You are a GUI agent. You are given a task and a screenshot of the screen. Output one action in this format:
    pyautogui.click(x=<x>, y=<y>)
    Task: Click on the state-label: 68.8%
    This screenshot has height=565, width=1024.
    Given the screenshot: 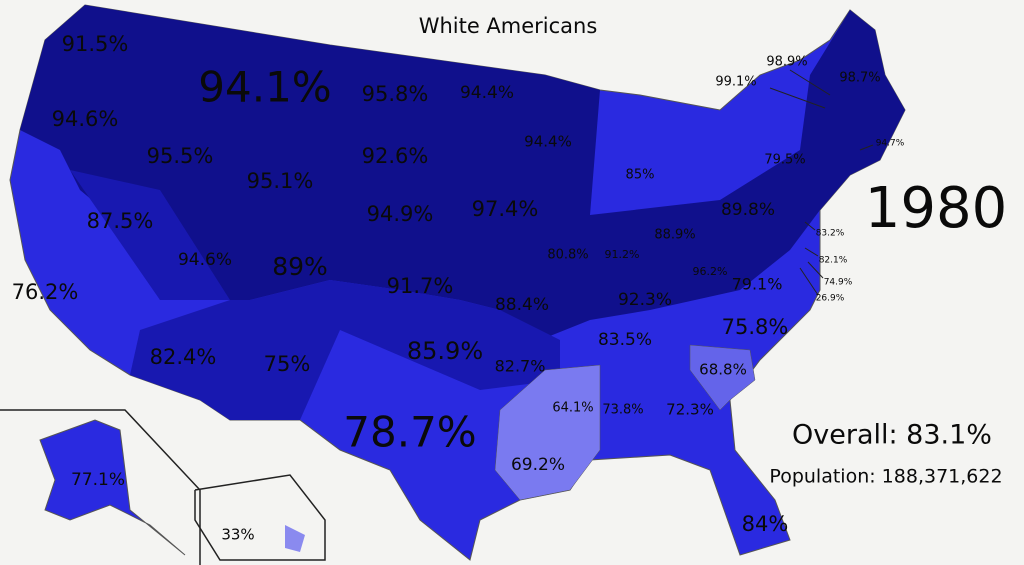 What is the action you would take?
    pyautogui.click(x=723, y=370)
    